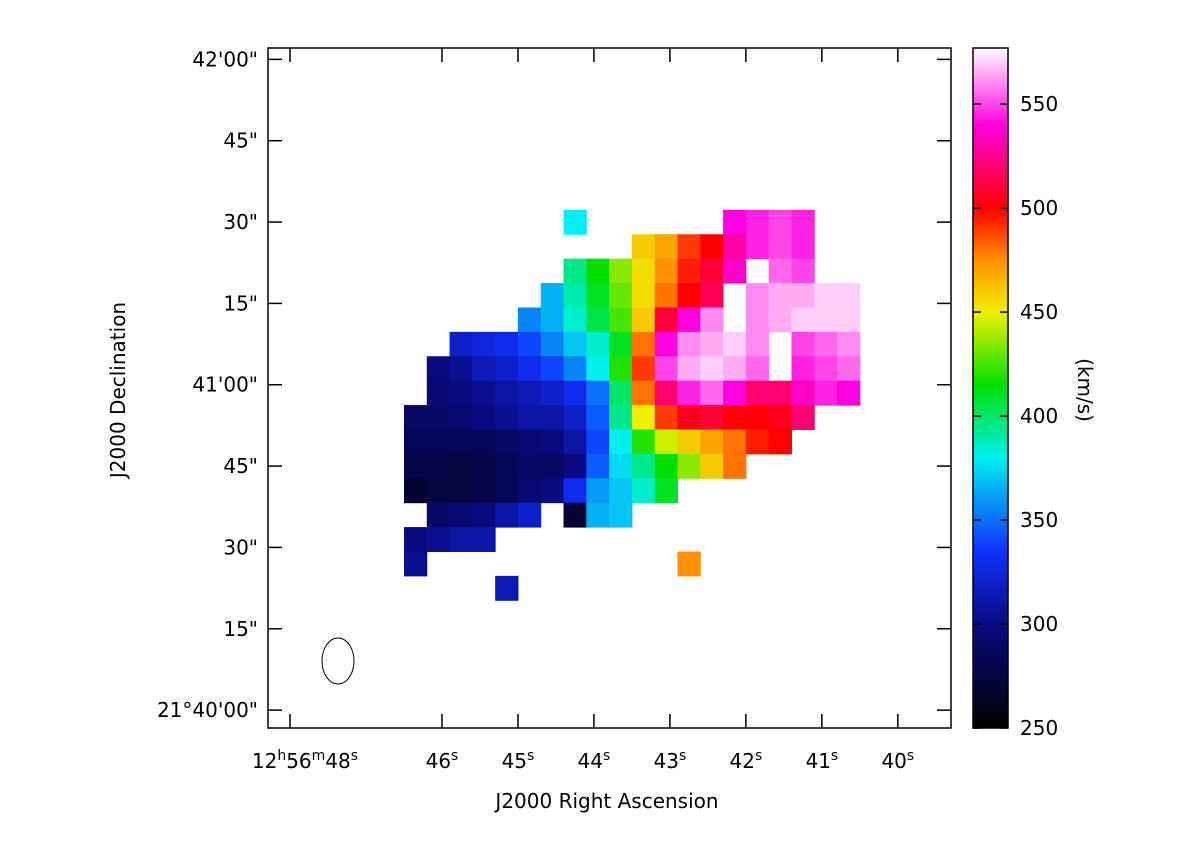  I want to click on colorbar-tick-label: 550, so click(1039, 104).